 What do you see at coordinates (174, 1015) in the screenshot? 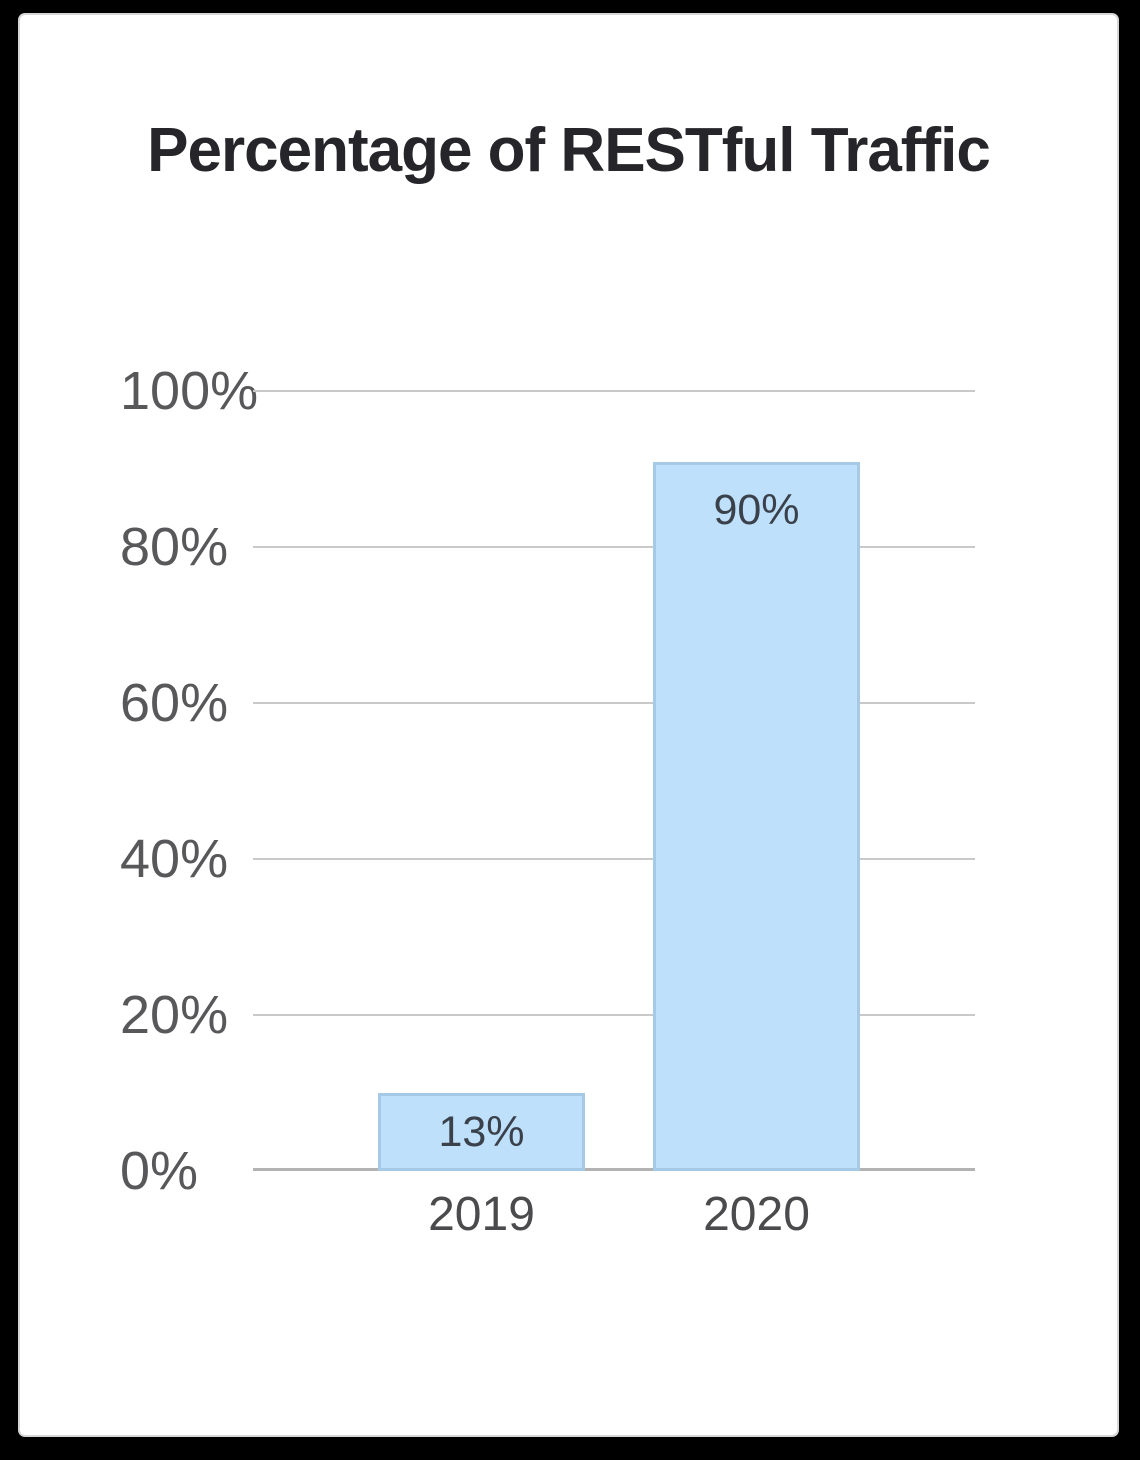
I see `y-tick-label-20%: 20%` at bounding box center [174, 1015].